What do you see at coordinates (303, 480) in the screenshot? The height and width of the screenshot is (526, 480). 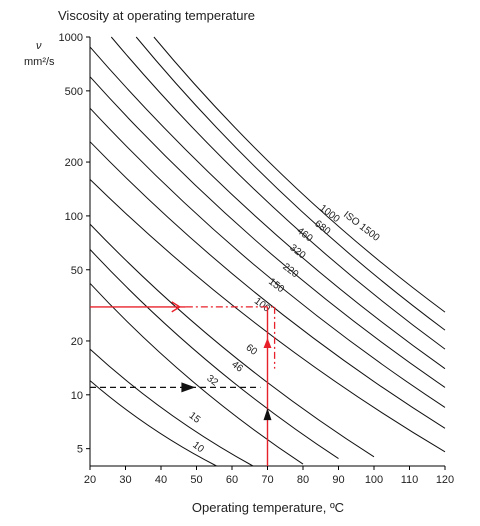 I see `x-tick-label: 80` at bounding box center [303, 480].